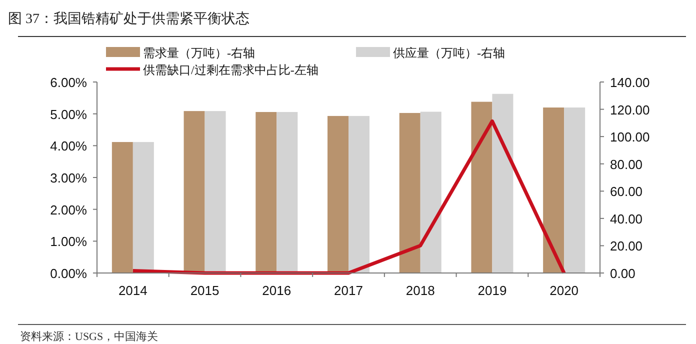 The image size is (696, 344). Describe the element at coordinates (564, 290) in the screenshot. I see `x-tick-label: 2020` at that location.